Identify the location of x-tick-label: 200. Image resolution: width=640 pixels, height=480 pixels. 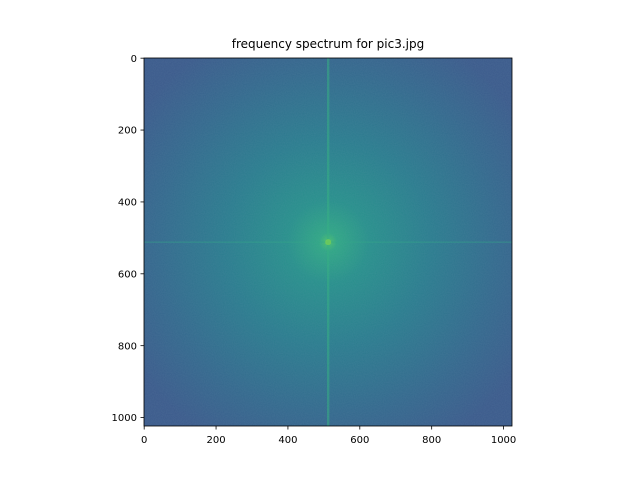
(216, 440).